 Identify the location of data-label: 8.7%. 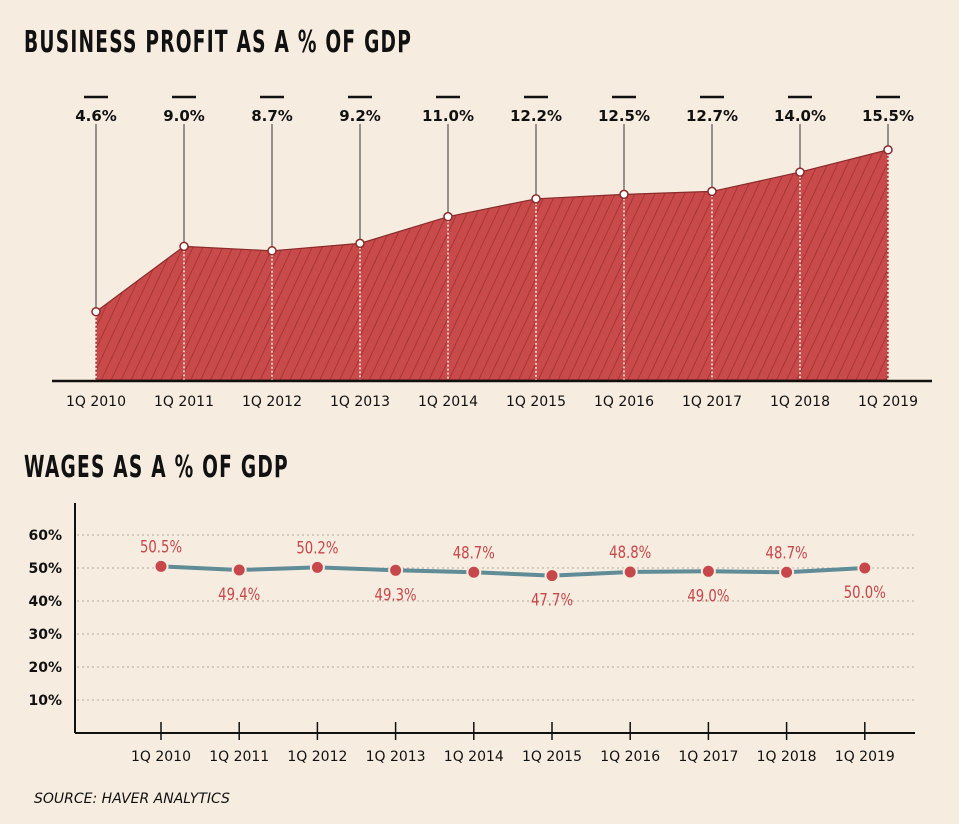
(272, 116).